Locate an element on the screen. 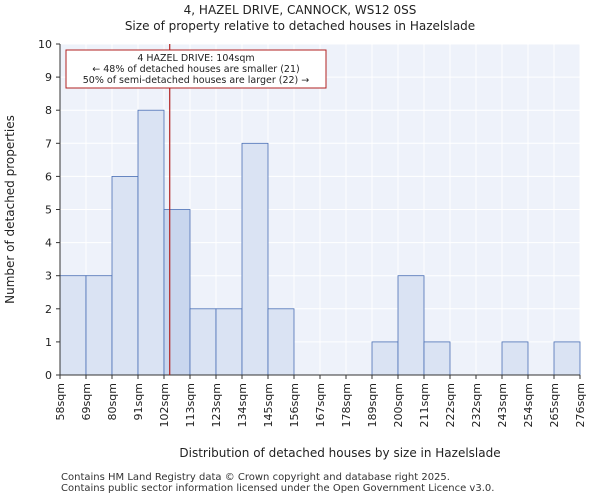  y-tick-label: 9 is located at coordinates (48, 77).